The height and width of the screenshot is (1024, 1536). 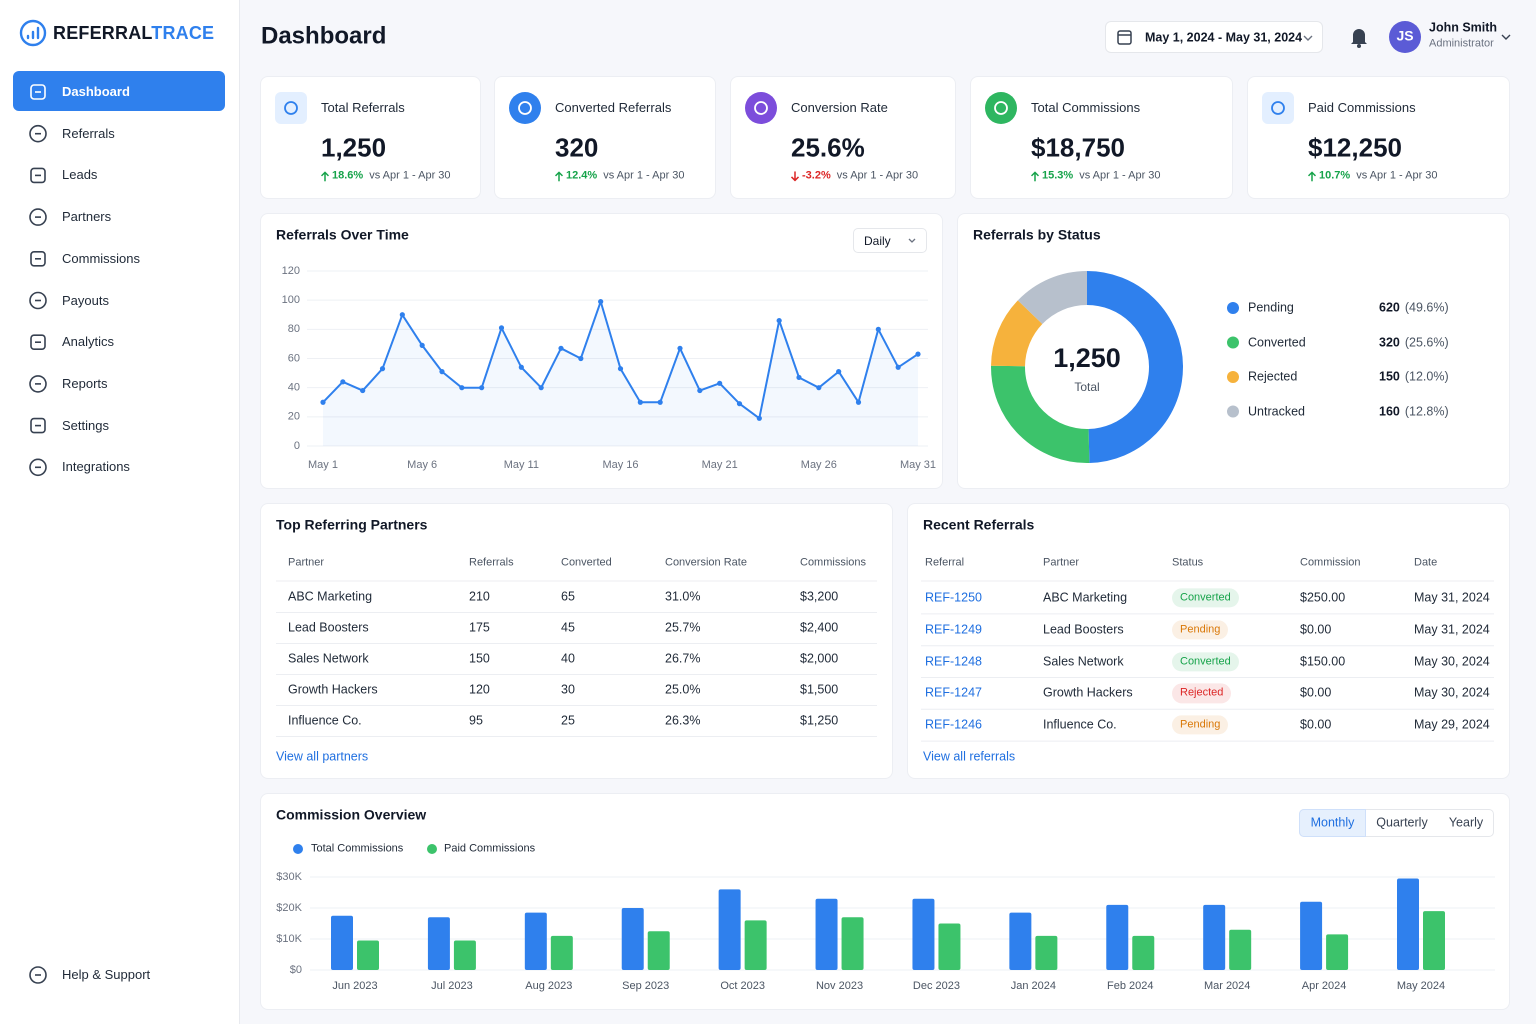 What do you see at coordinates (1426, 307) in the screenshot?
I see `legend-share: (49.6%)` at bounding box center [1426, 307].